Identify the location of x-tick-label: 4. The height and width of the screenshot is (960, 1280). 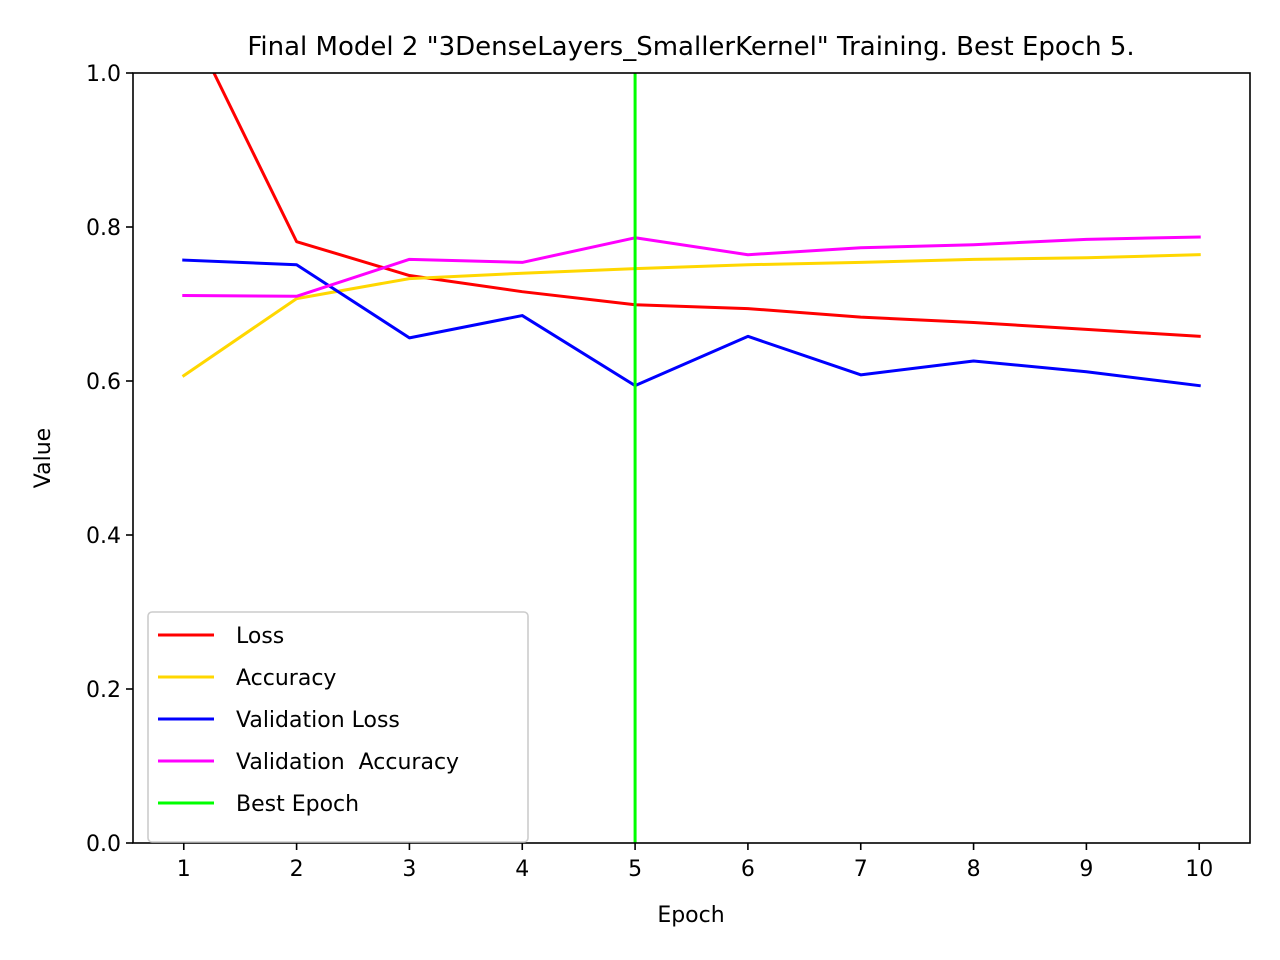
(522, 869).